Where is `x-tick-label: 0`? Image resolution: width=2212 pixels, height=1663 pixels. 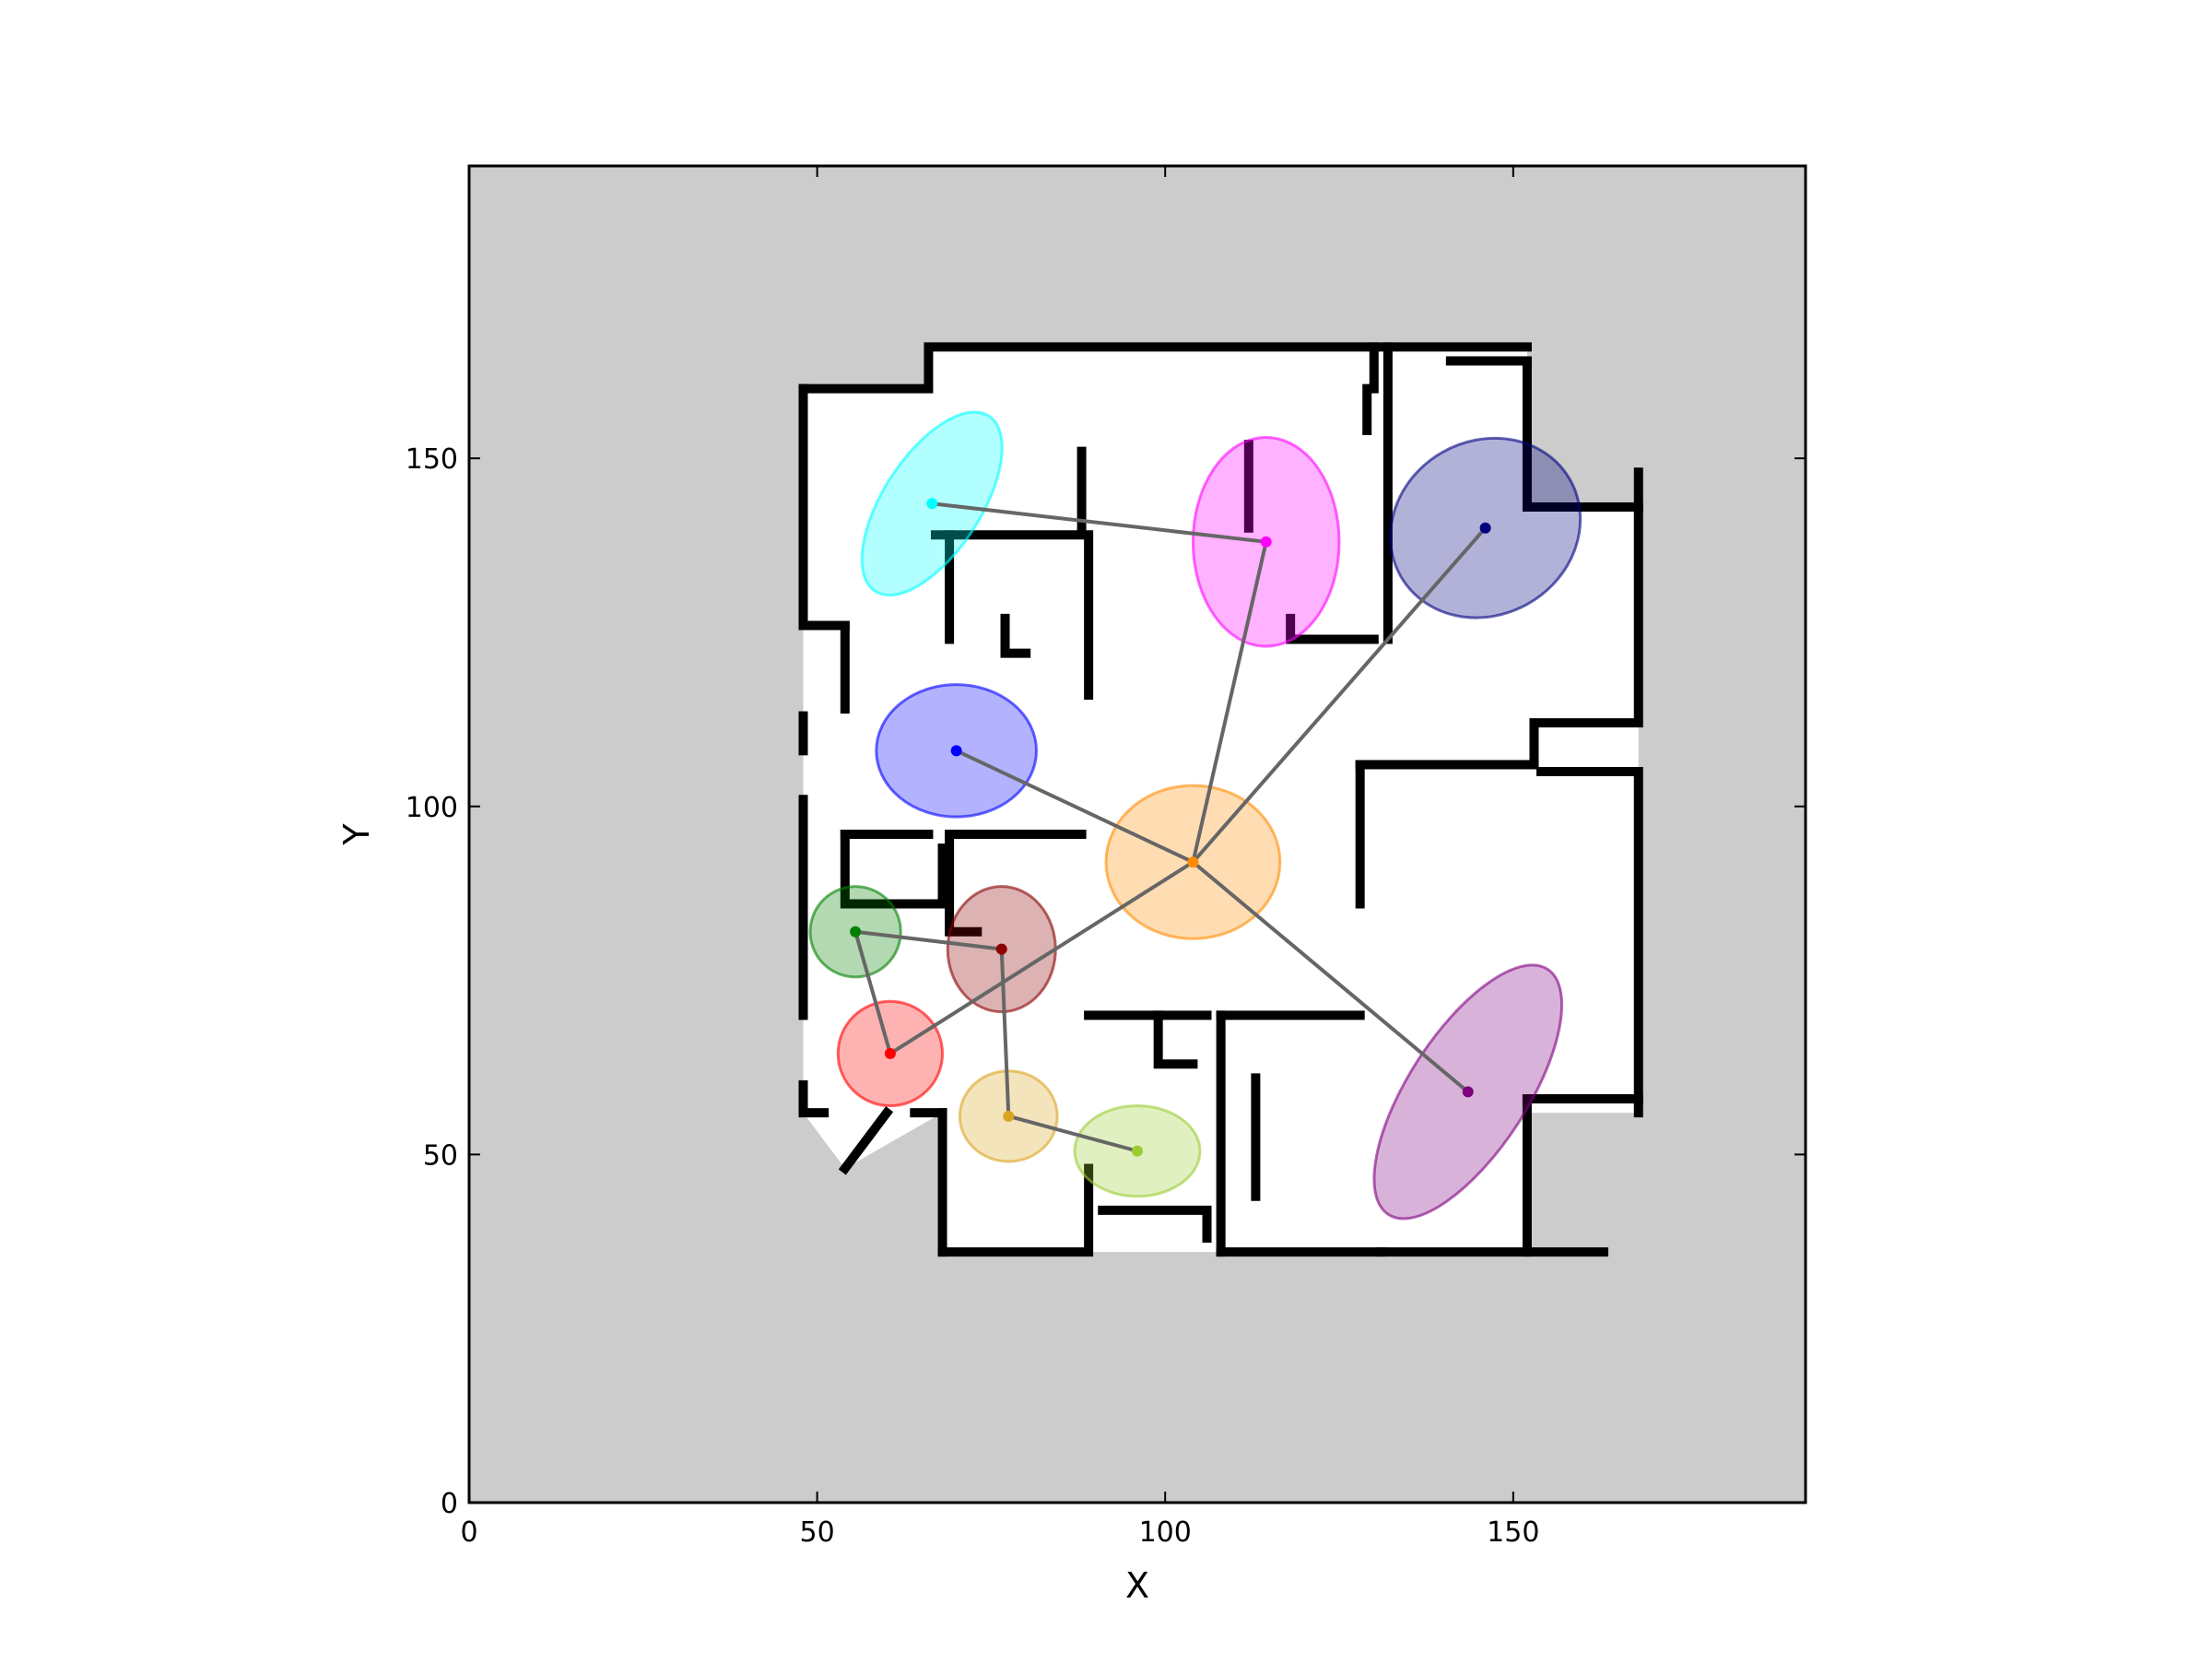
x-tick-label: 0 is located at coordinates (468, 1532).